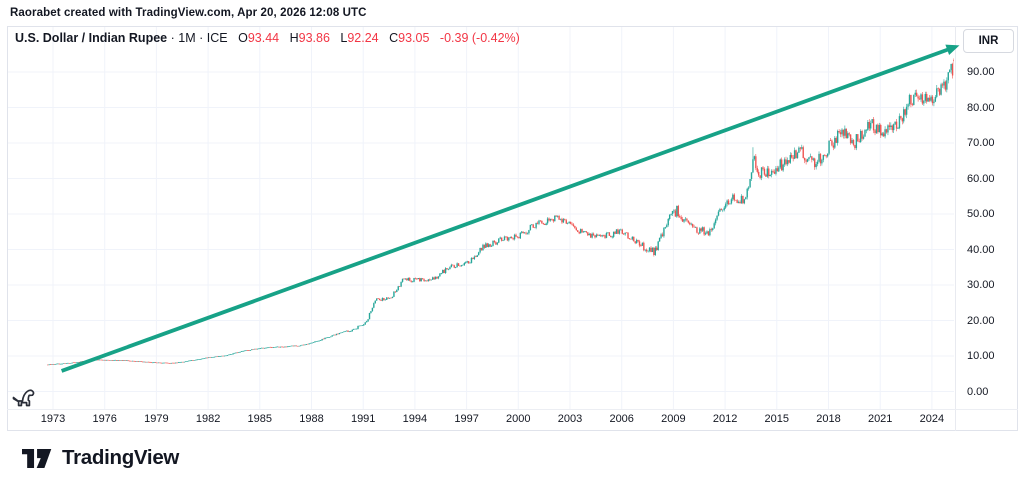  I want to click on price-tick-label: 10.00, so click(981, 356).